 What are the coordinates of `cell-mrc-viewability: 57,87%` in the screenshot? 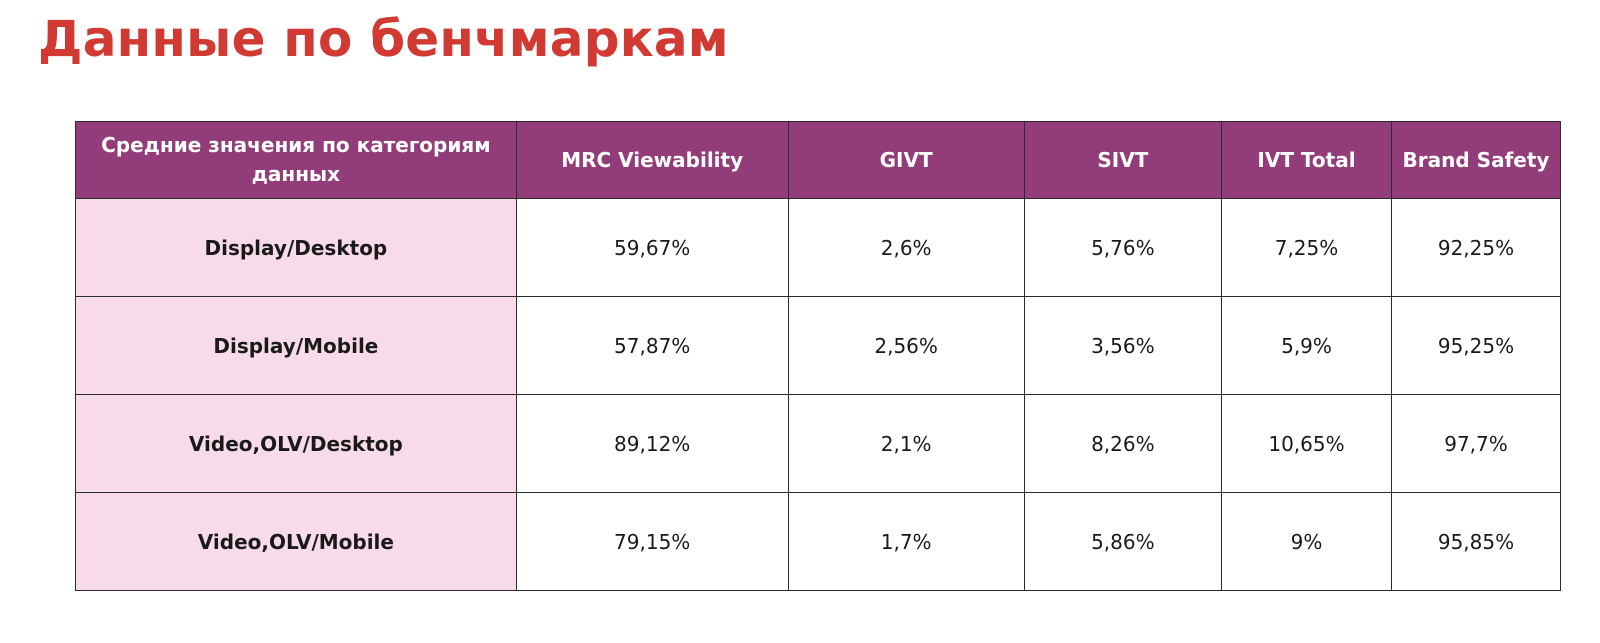 It's located at (652, 345).